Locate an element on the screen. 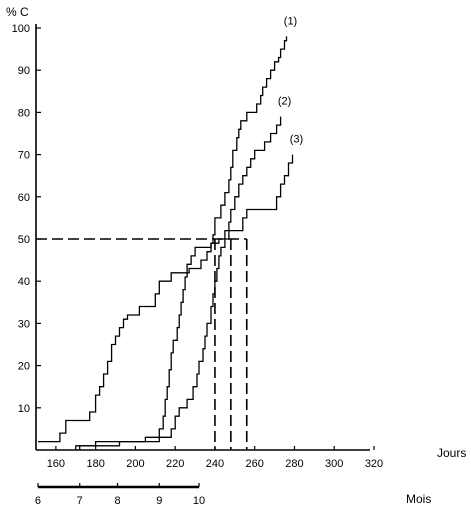 The image size is (471, 514). y-tick-label: 60 is located at coordinates (24, 198).